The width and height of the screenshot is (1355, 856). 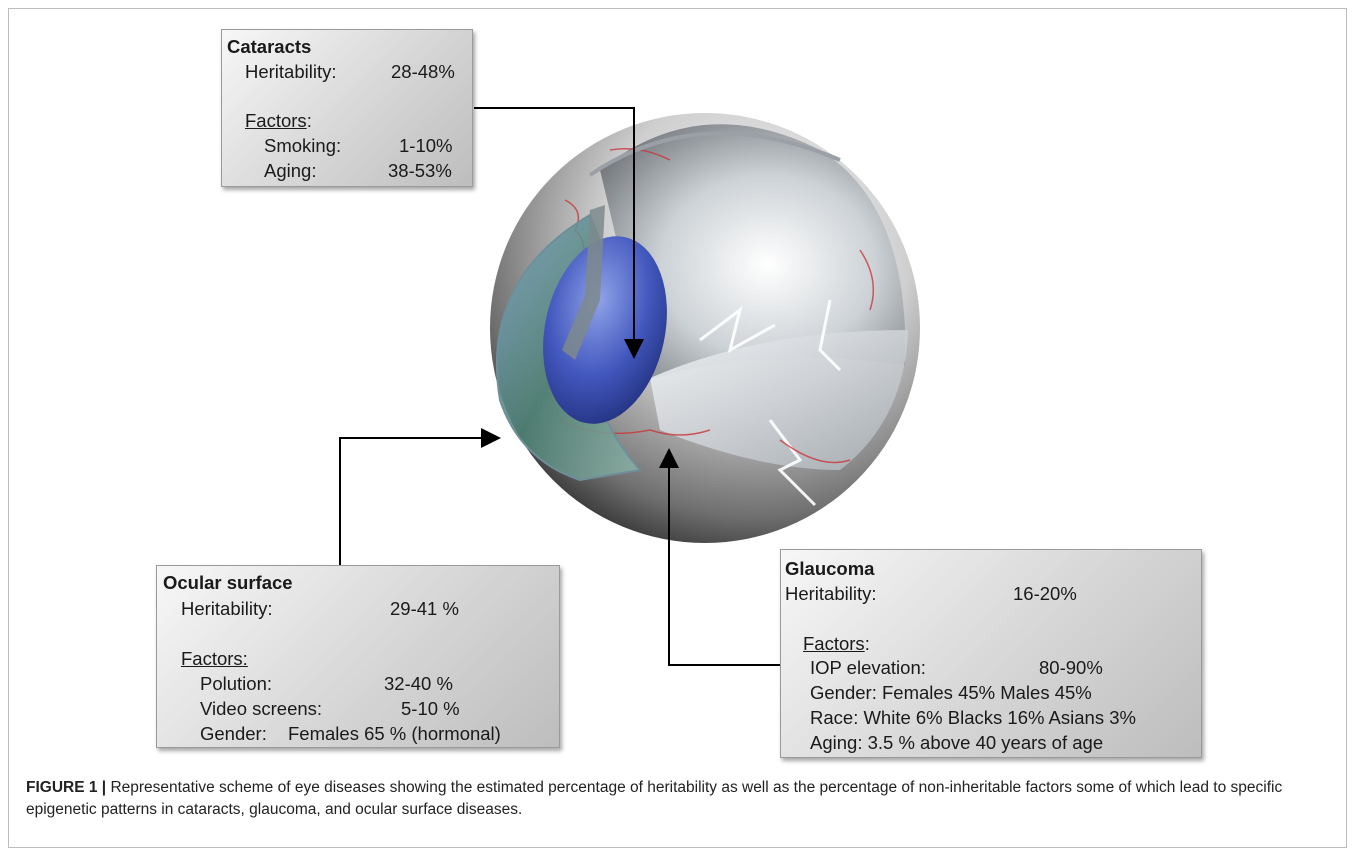 What do you see at coordinates (418, 683) in the screenshot?
I see `ocular-surface-factor-value: 32-40 %` at bounding box center [418, 683].